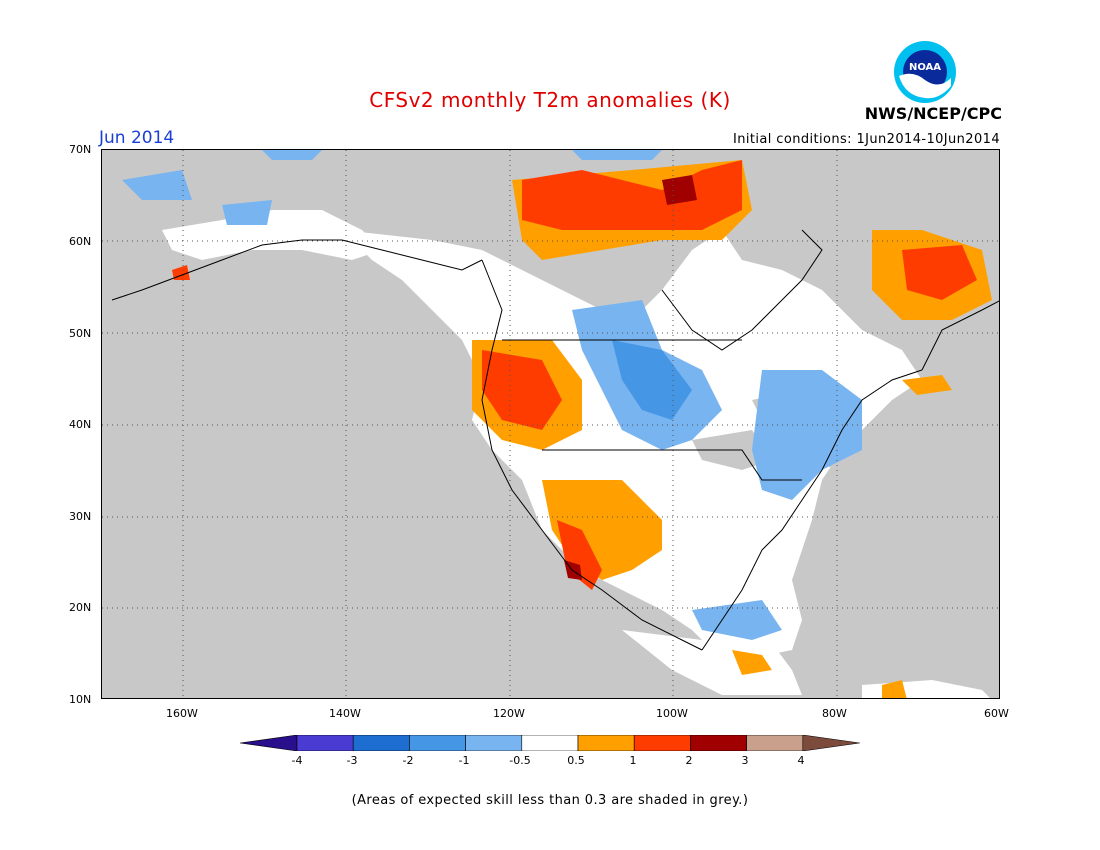 Image resolution: width=1100 pixels, height=850 pixels. Describe the element at coordinates (352, 760) in the screenshot. I see `colorbar-label: -3` at that location.